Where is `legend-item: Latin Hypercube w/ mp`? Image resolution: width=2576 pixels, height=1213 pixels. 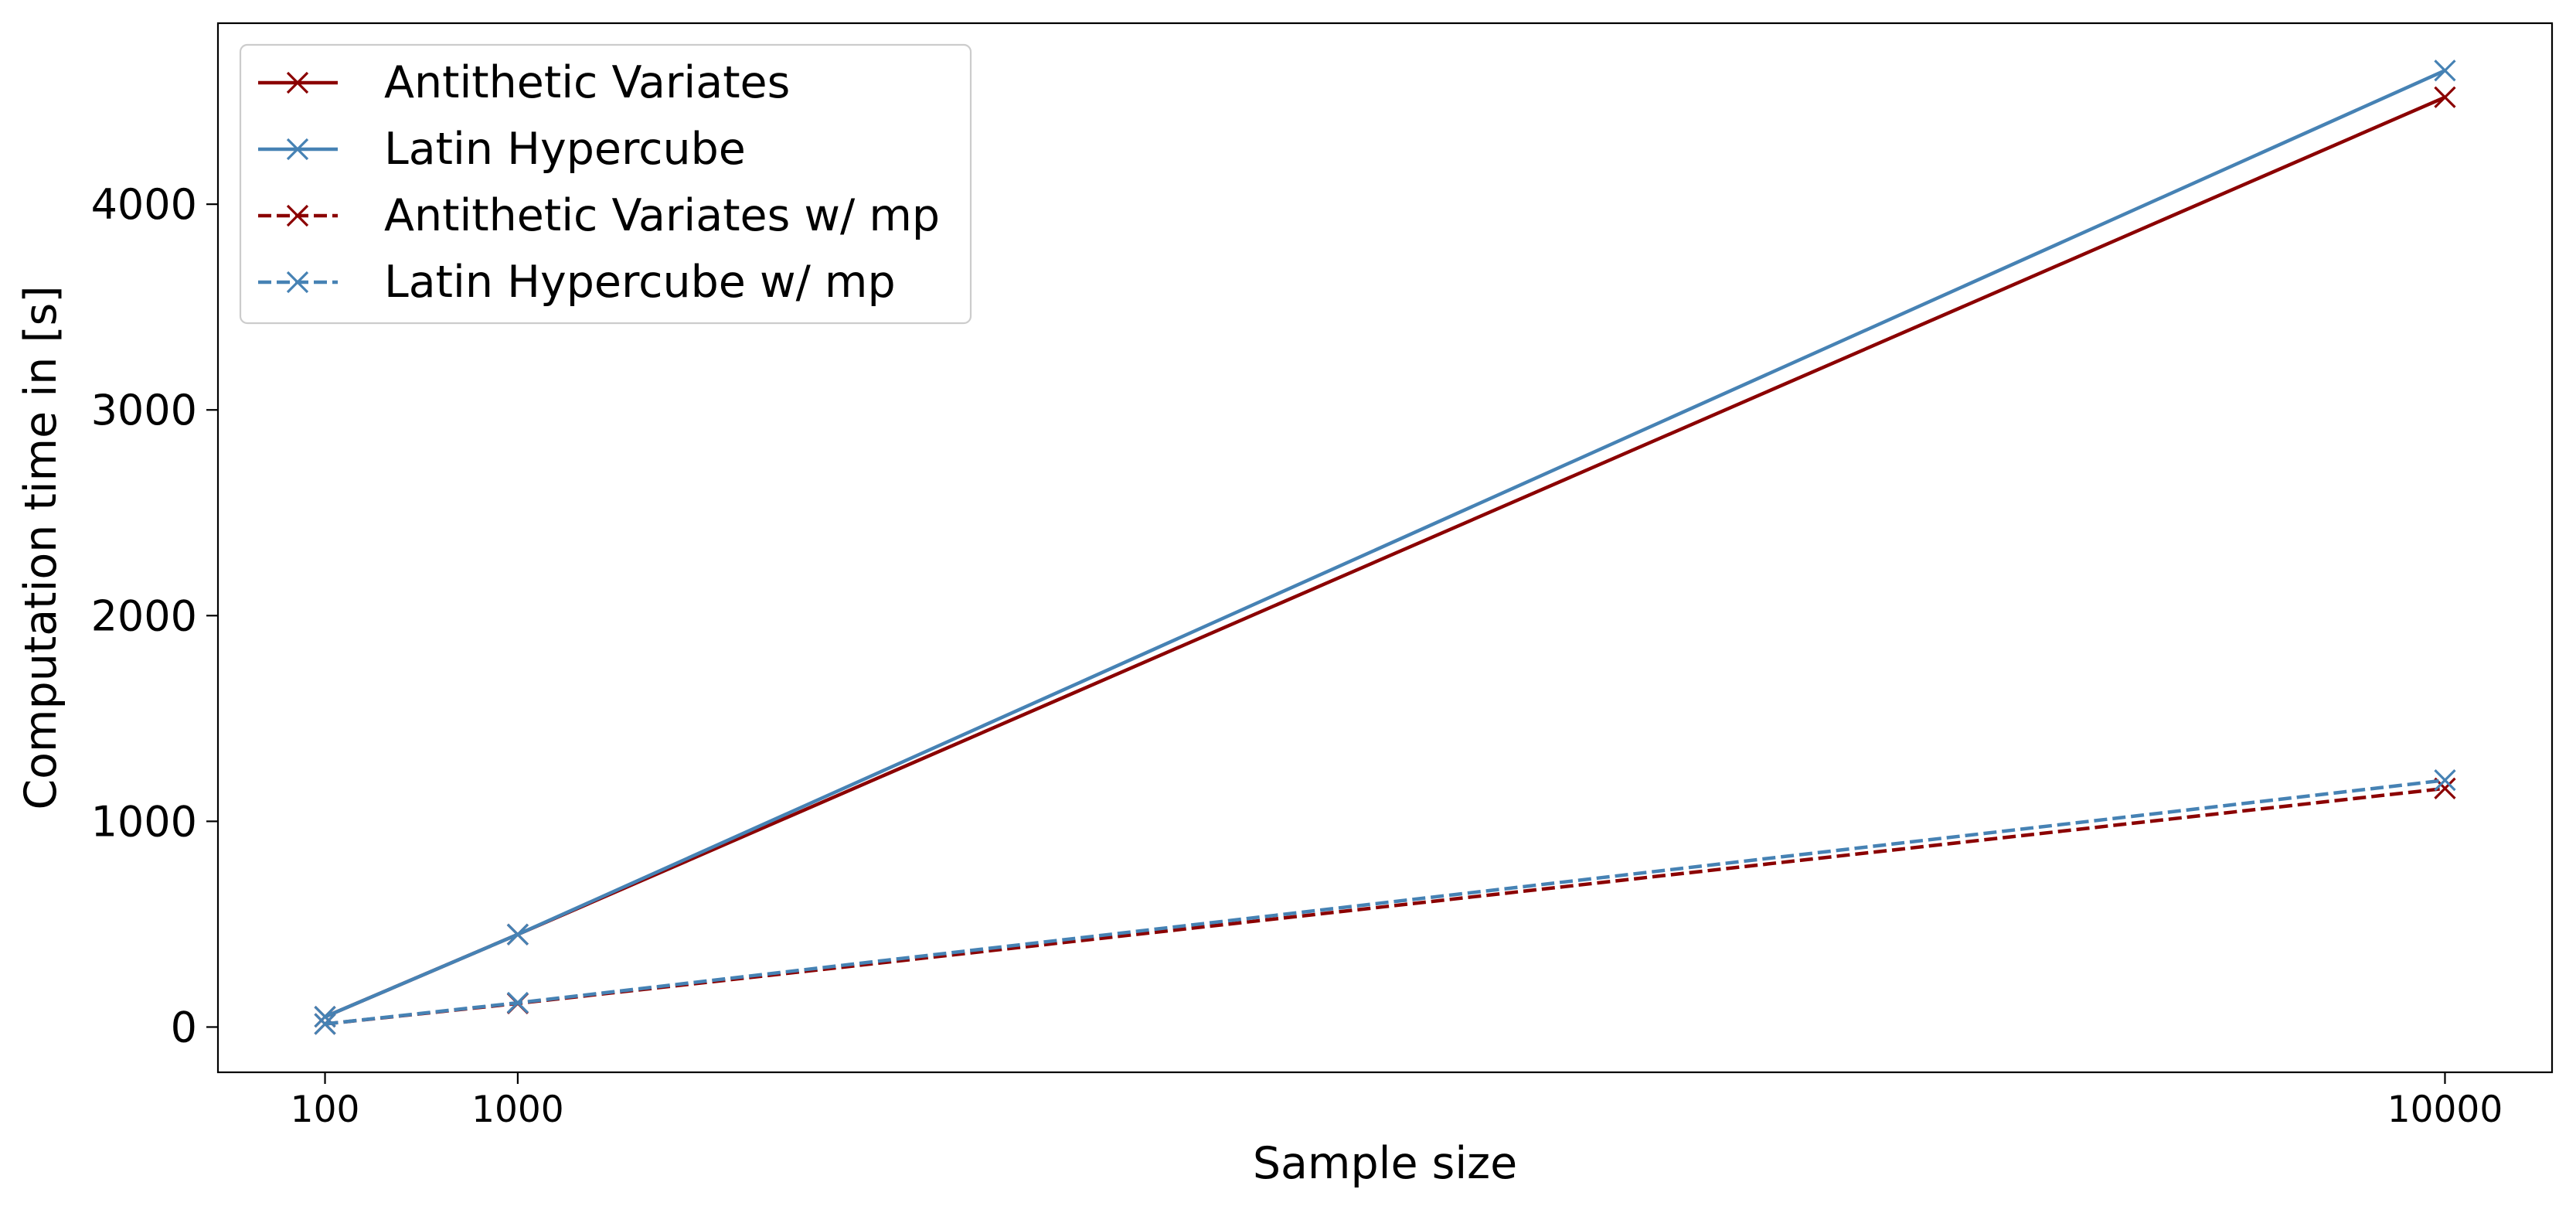 legend-item: Latin Hypercube w/ mp is located at coordinates (577, 282).